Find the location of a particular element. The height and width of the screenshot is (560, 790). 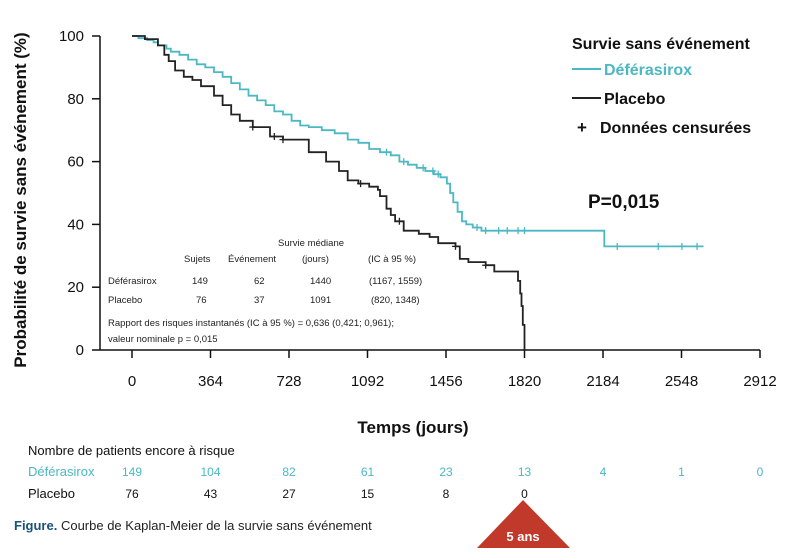

stats-row-events: 62 is located at coordinates (259, 281).